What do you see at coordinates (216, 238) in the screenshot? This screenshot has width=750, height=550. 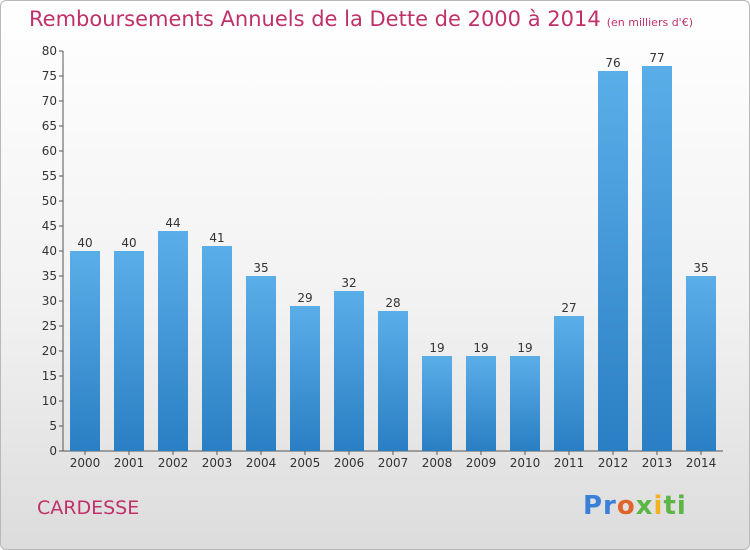 I see `data-label: 41` at bounding box center [216, 238].